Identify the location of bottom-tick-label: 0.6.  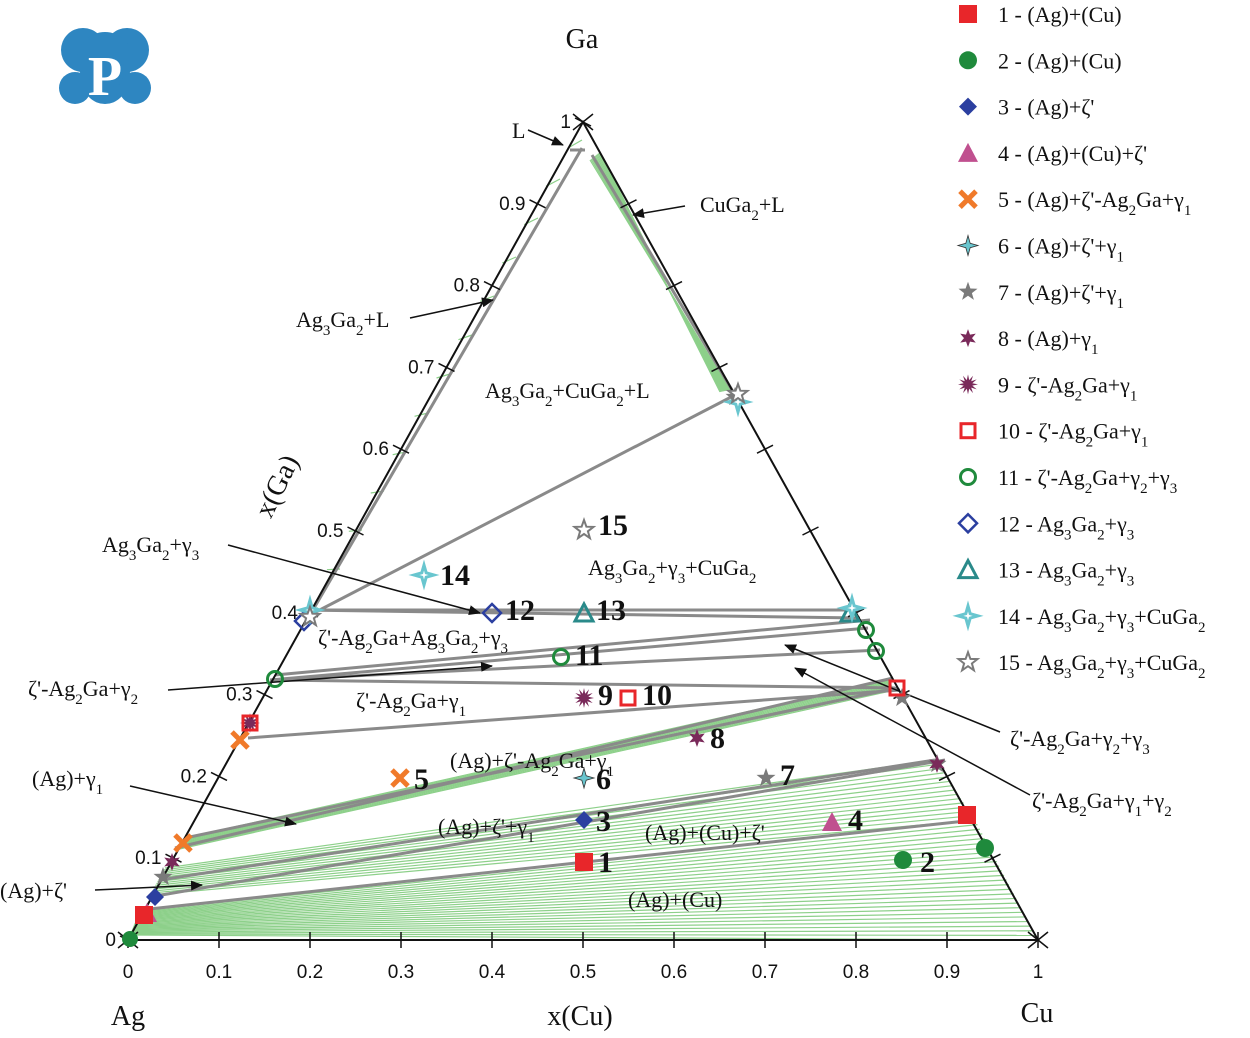
(674, 972).